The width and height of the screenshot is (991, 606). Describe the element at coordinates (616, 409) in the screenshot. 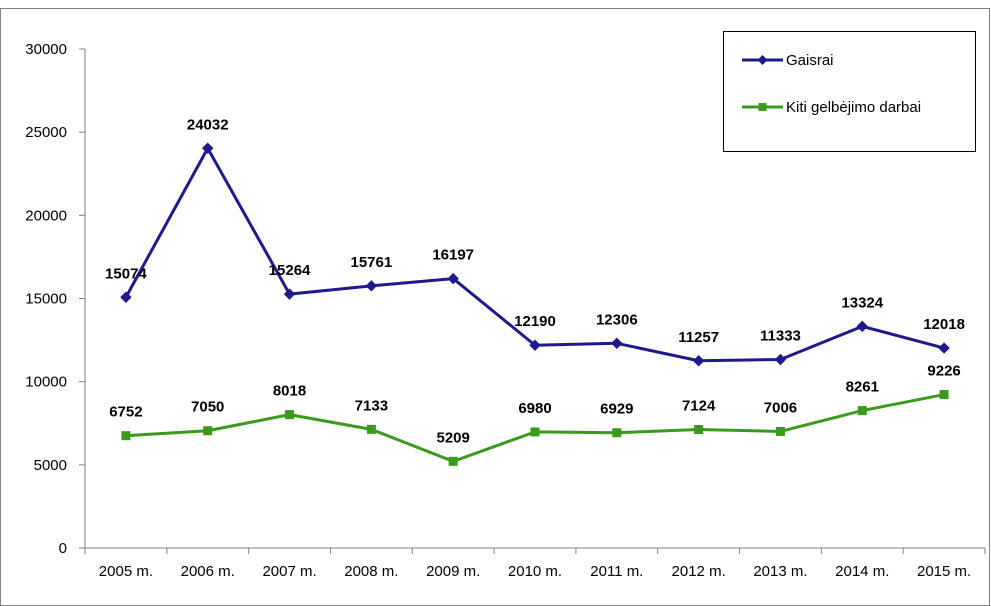

I see `data-label: 6929` at that location.